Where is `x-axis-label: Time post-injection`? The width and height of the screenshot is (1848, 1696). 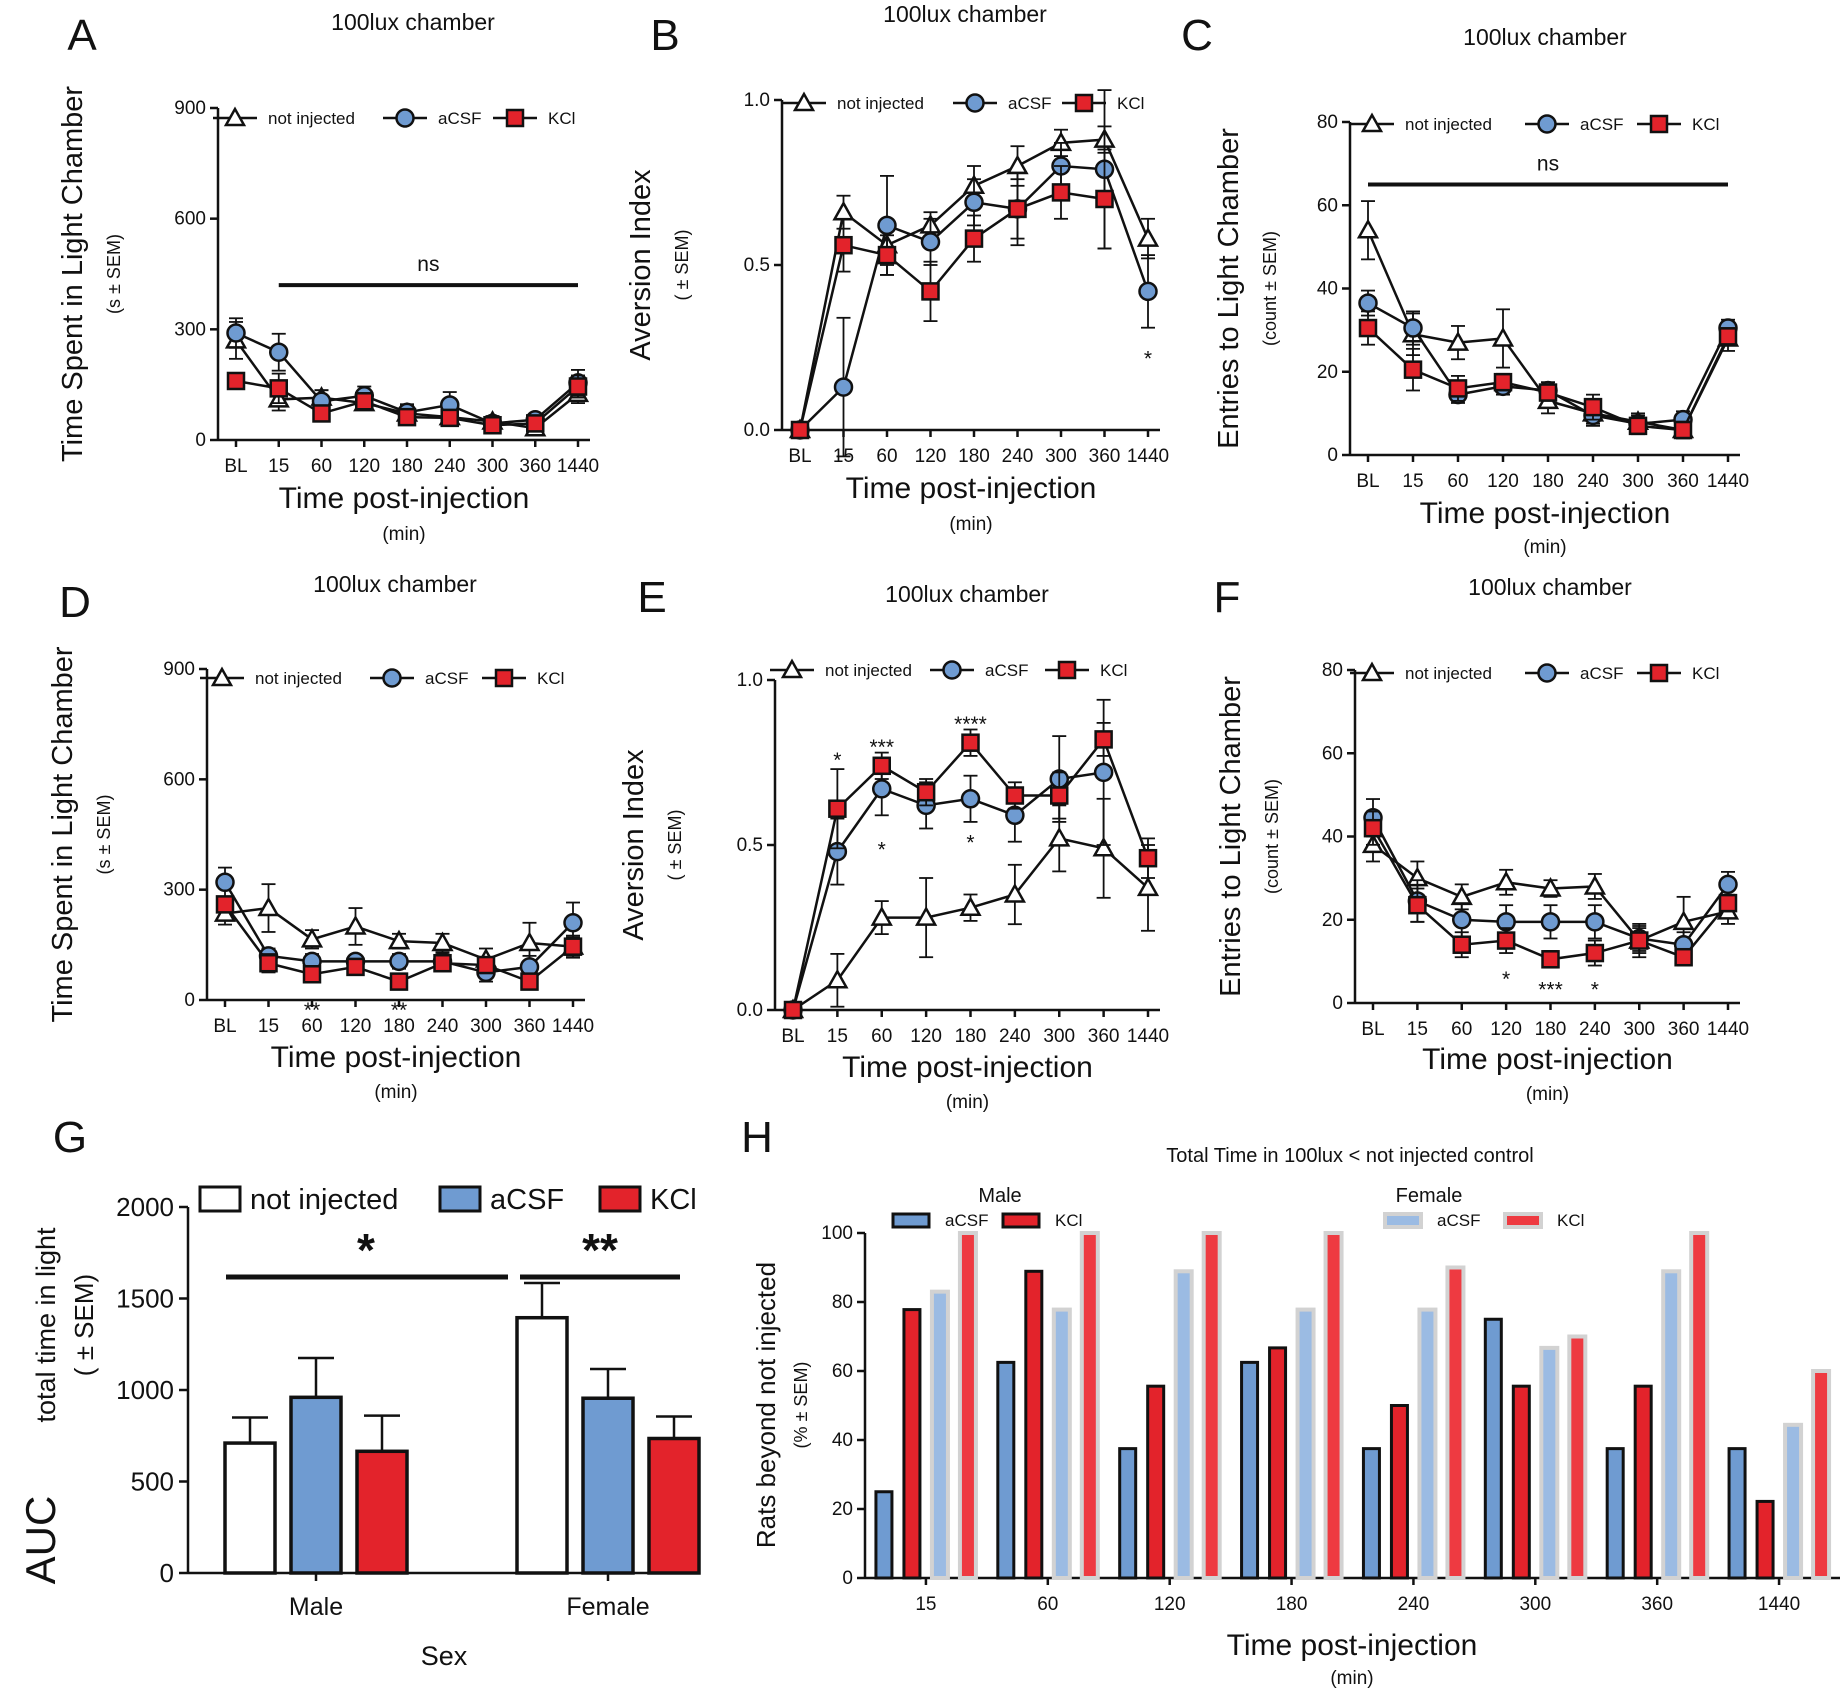
x-axis-label: Time post-injection is located at coordinates (967, 1067).